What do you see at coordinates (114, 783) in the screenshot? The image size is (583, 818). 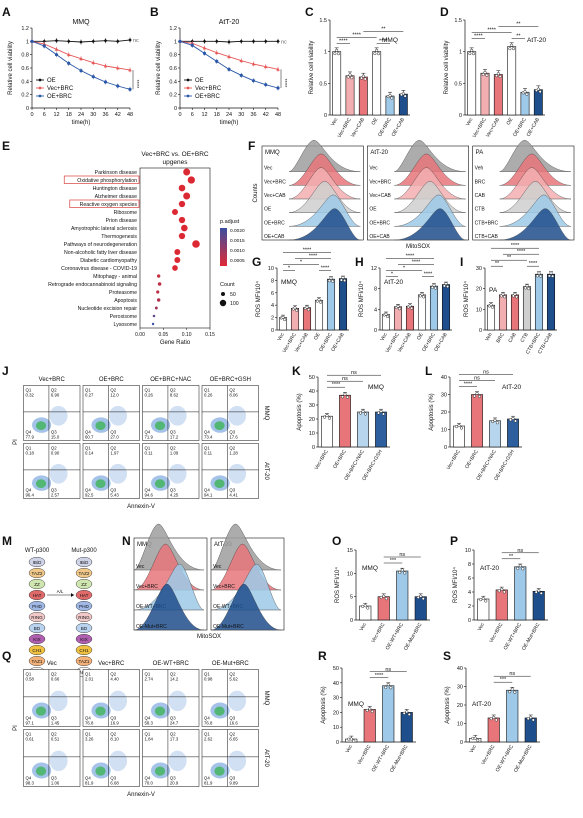 I see `quadrant-value: 6.68` at bounding box center [114, 783].